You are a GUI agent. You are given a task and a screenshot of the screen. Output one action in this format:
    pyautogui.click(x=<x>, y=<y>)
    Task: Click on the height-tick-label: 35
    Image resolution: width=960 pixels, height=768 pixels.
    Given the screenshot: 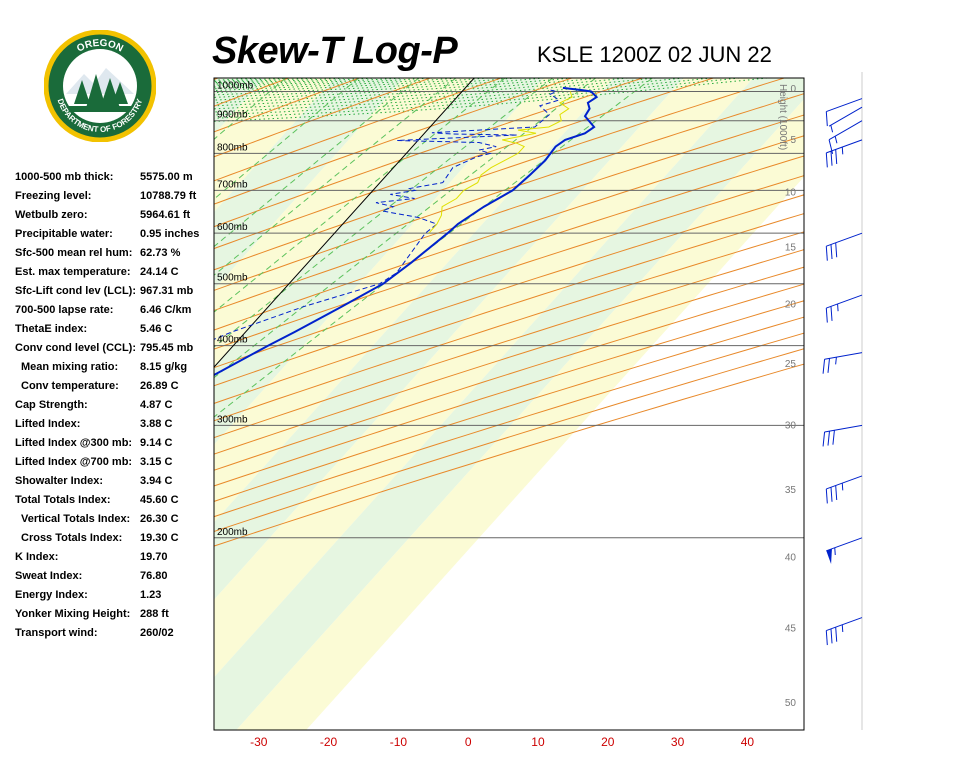 What is the action you would take?
    pyautogui.click(x=791, y=490)
    